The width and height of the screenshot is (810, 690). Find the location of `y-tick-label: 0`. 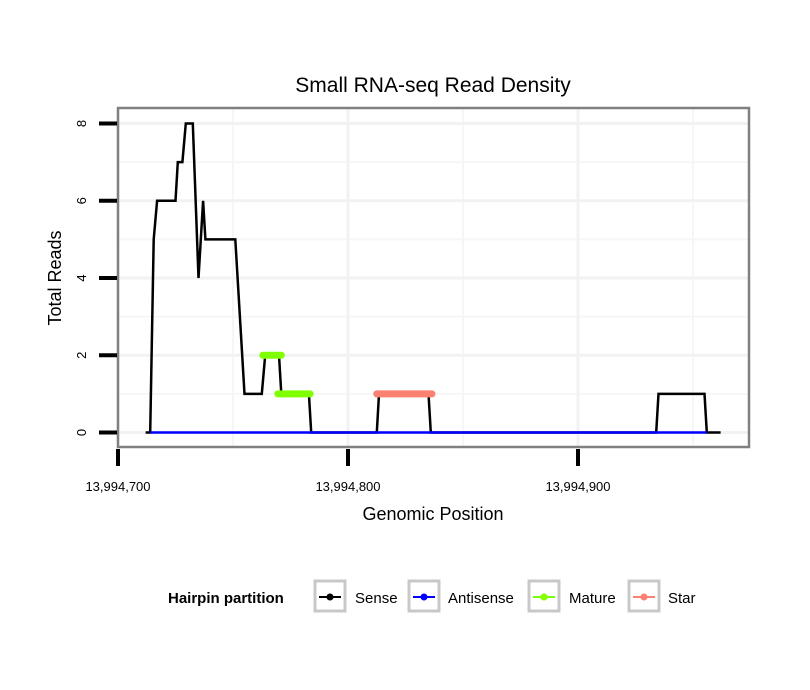

y-tick-label: 0 is located at coordinates (81, 432).